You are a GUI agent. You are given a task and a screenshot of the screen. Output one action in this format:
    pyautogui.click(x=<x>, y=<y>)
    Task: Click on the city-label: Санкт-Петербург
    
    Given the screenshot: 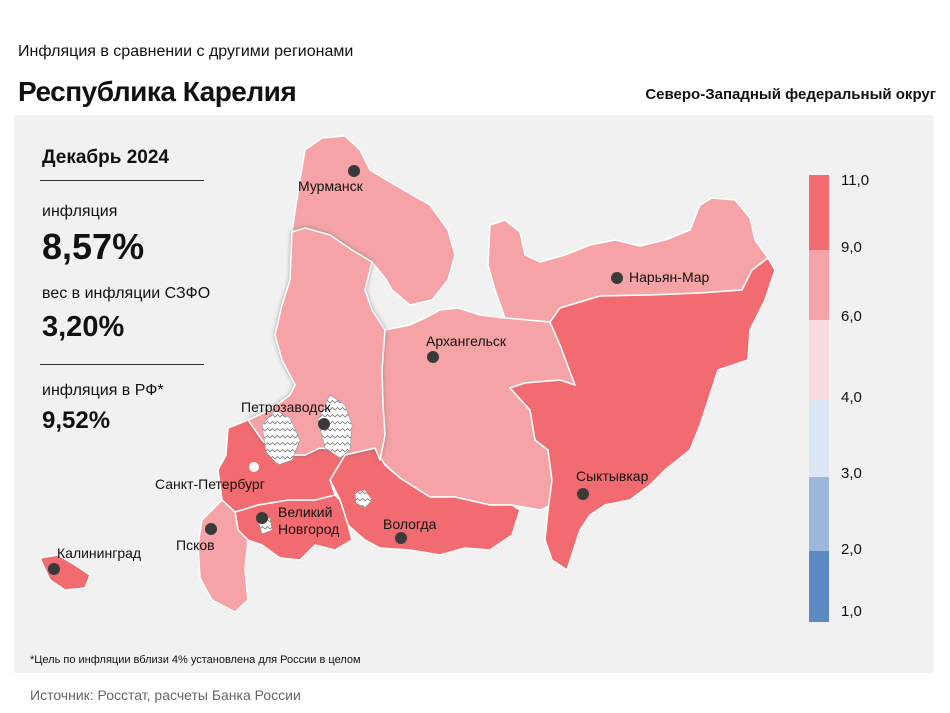 What is the action you would take?
    pyautogui.click(x=210, y=484)
    